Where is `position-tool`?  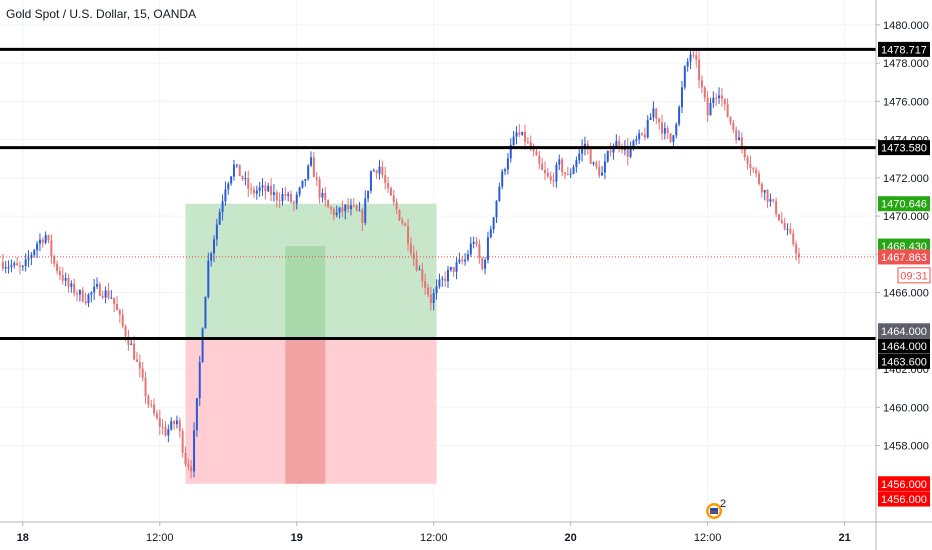 position-tool is located at coordinates (311, 343).